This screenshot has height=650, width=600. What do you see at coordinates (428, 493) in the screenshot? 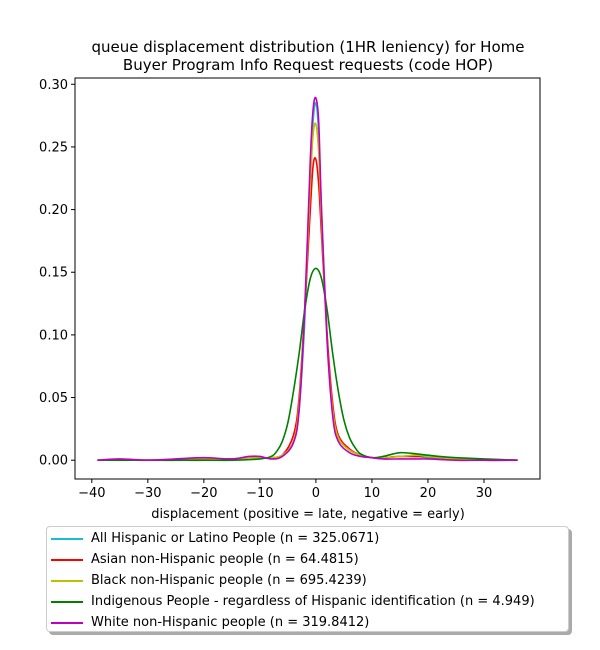
I see `x-tick-label: 20` at bounding box center [428, 493].